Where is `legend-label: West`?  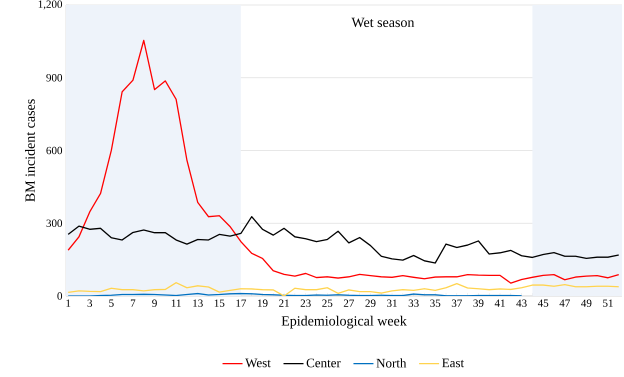 legend-label: West is located at coordinates (258, 363).